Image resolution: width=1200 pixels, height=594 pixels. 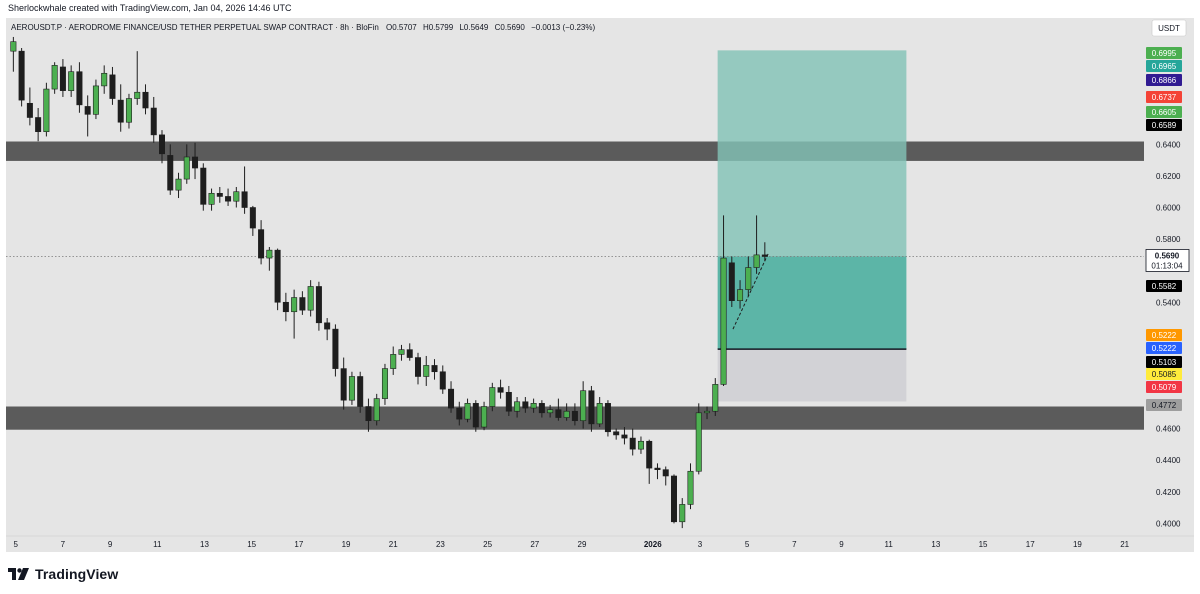 What do you see at coordinates (110, 544) in the screenshot?
I see `x-tick-label: 9` at bounding box center [110, 544].